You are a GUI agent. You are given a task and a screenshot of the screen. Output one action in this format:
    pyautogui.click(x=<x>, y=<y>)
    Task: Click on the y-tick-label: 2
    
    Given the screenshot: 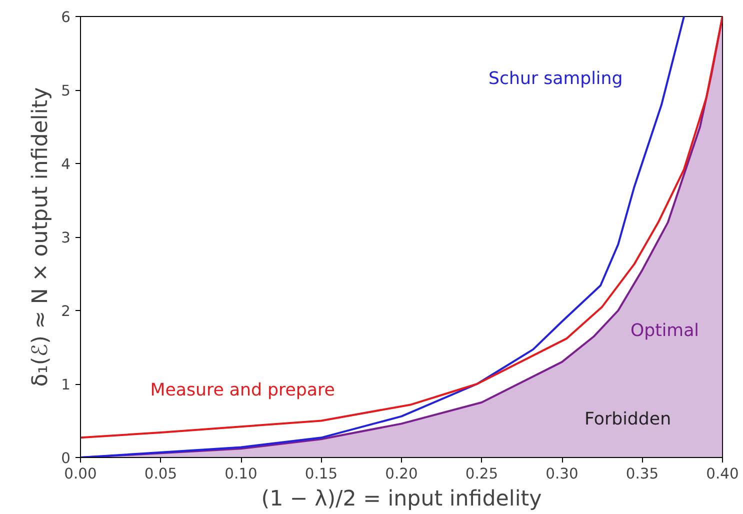 What is the action you would take?
    pyautogui.click(x=66, y=311)
    